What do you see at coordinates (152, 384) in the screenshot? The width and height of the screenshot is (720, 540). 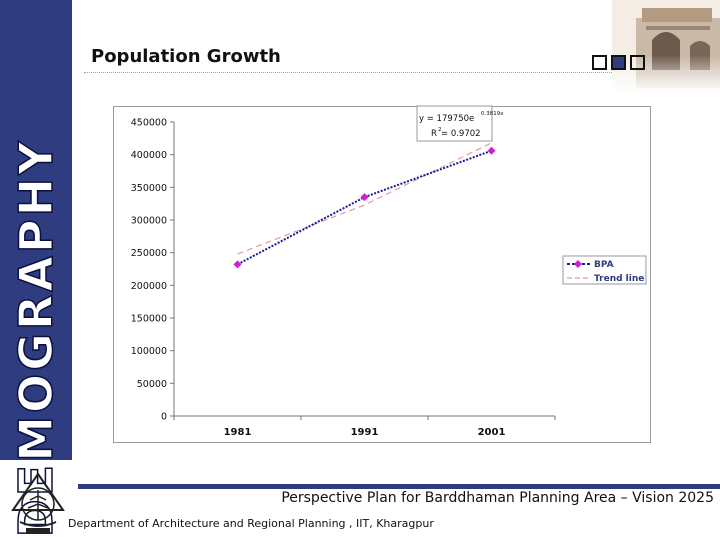 I see `y-tick-label: 50000` at bounding box center [152, 384].